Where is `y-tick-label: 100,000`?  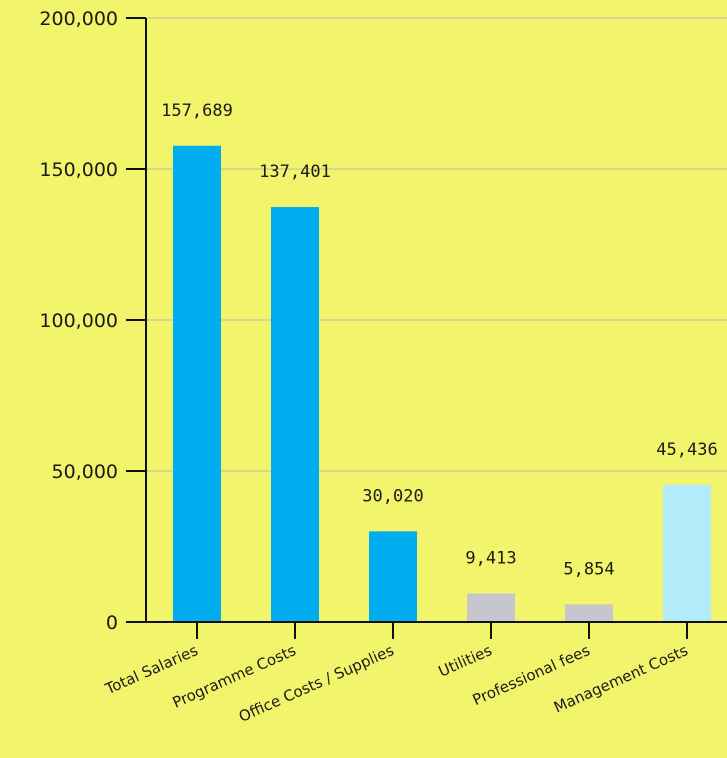 y-tick-label: 100,000 is located at coordinates (78, 321).